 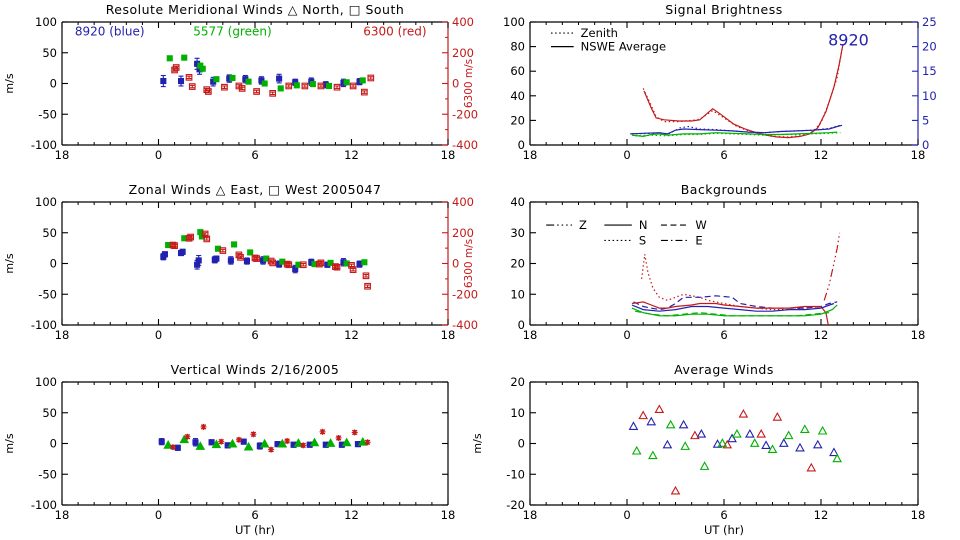 I want to click on svg-text: 60, so click(x=517, y=71).